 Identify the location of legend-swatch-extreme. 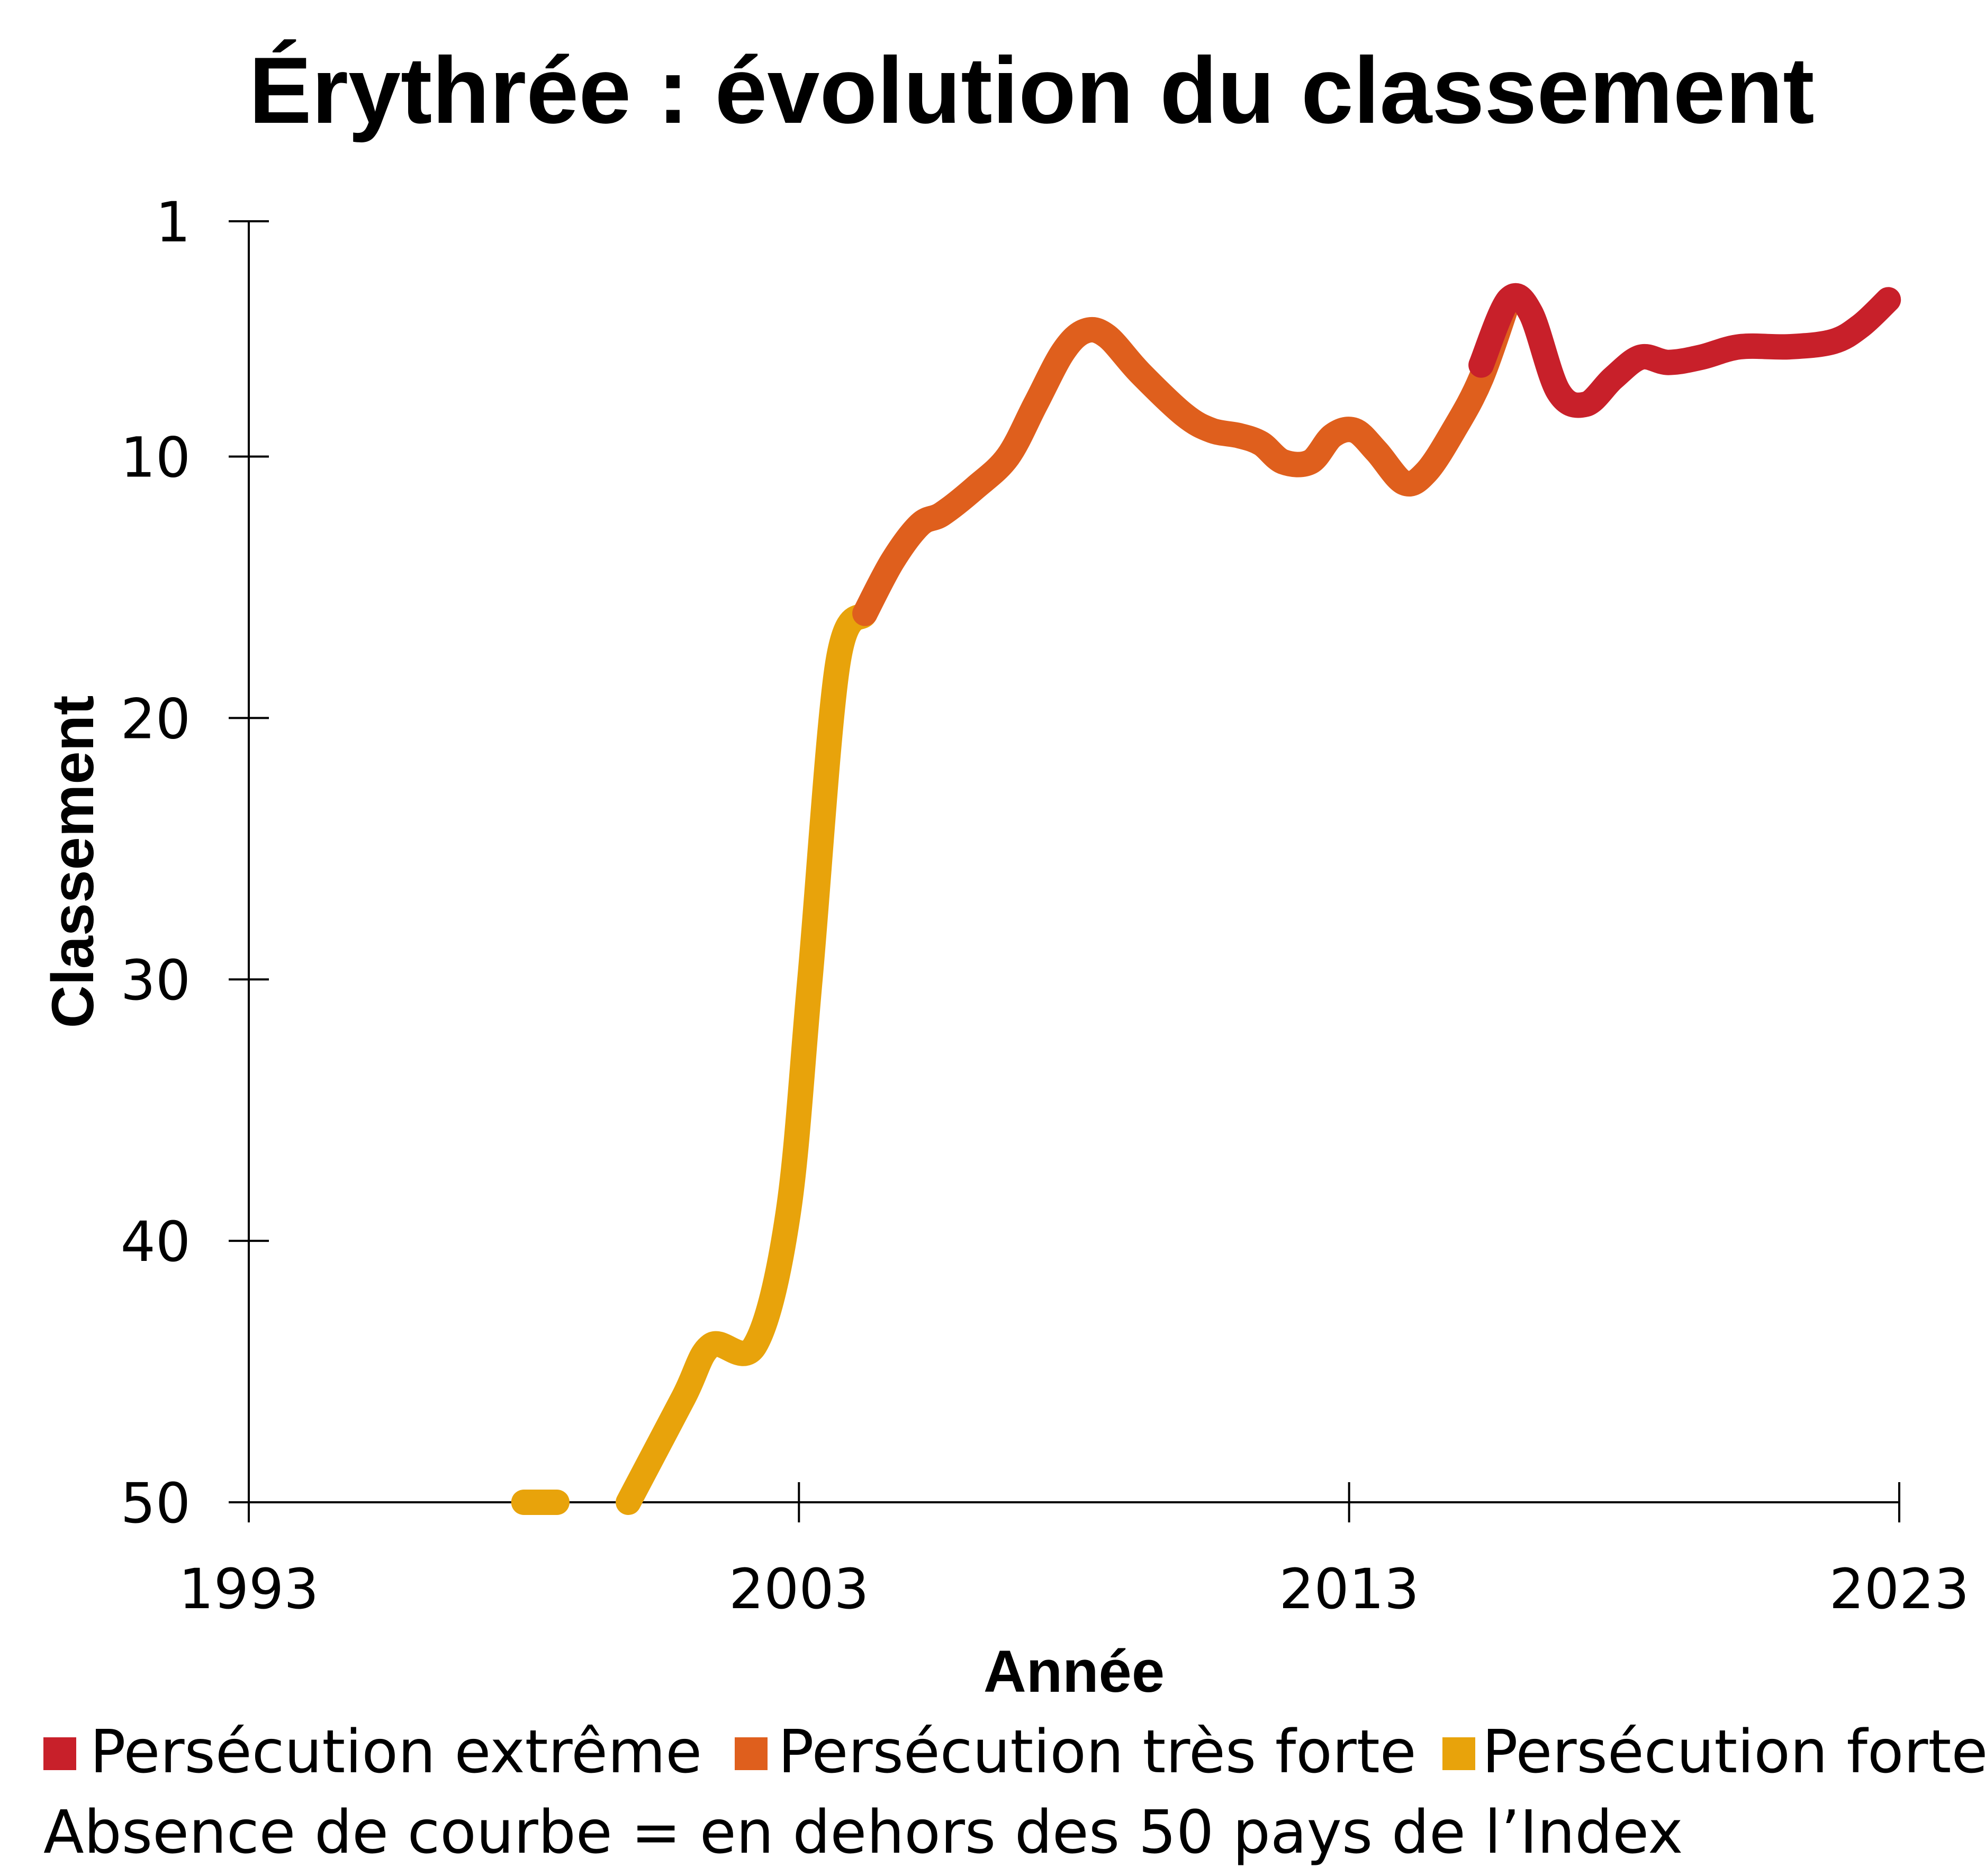
(59, 1753).